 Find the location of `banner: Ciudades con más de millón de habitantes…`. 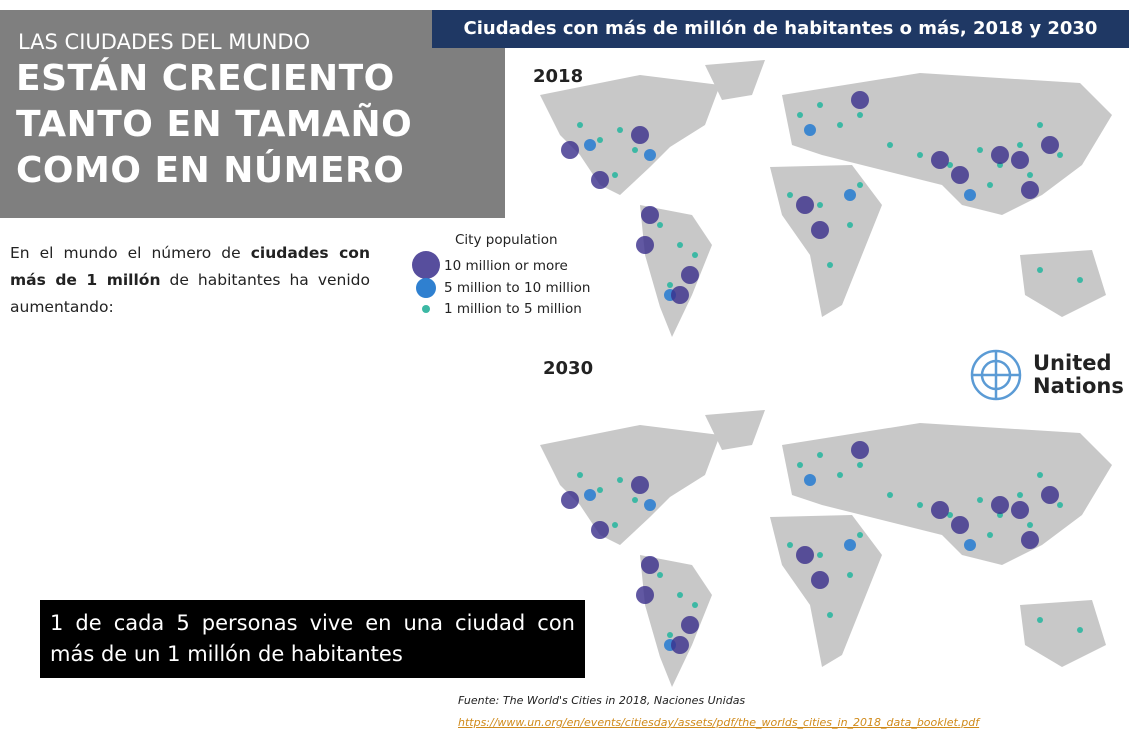

banner: Ciudades con más de millón de habitantes… is located at coordinates (780, 29).